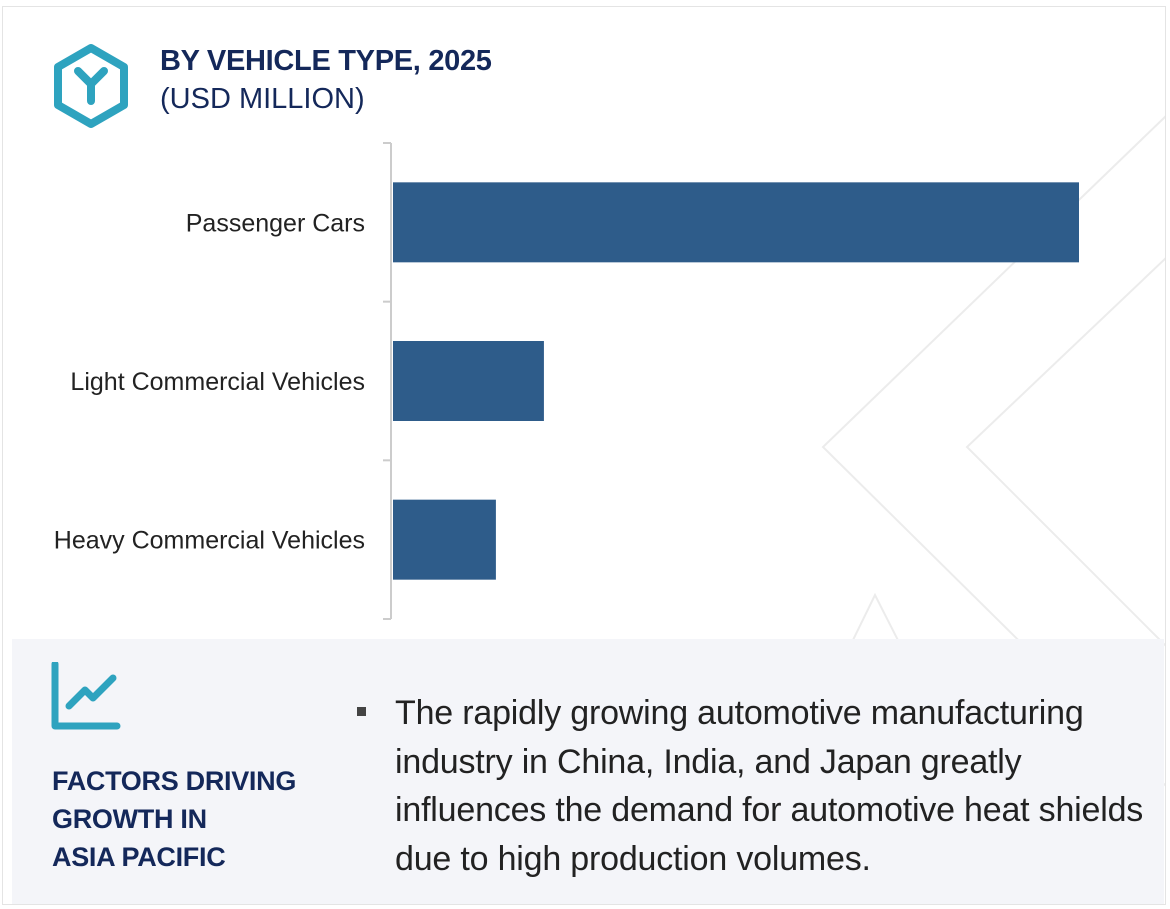  Describe the element at coordinates (361, 711) in the screenshot. I see `bullet-marker` at that location.